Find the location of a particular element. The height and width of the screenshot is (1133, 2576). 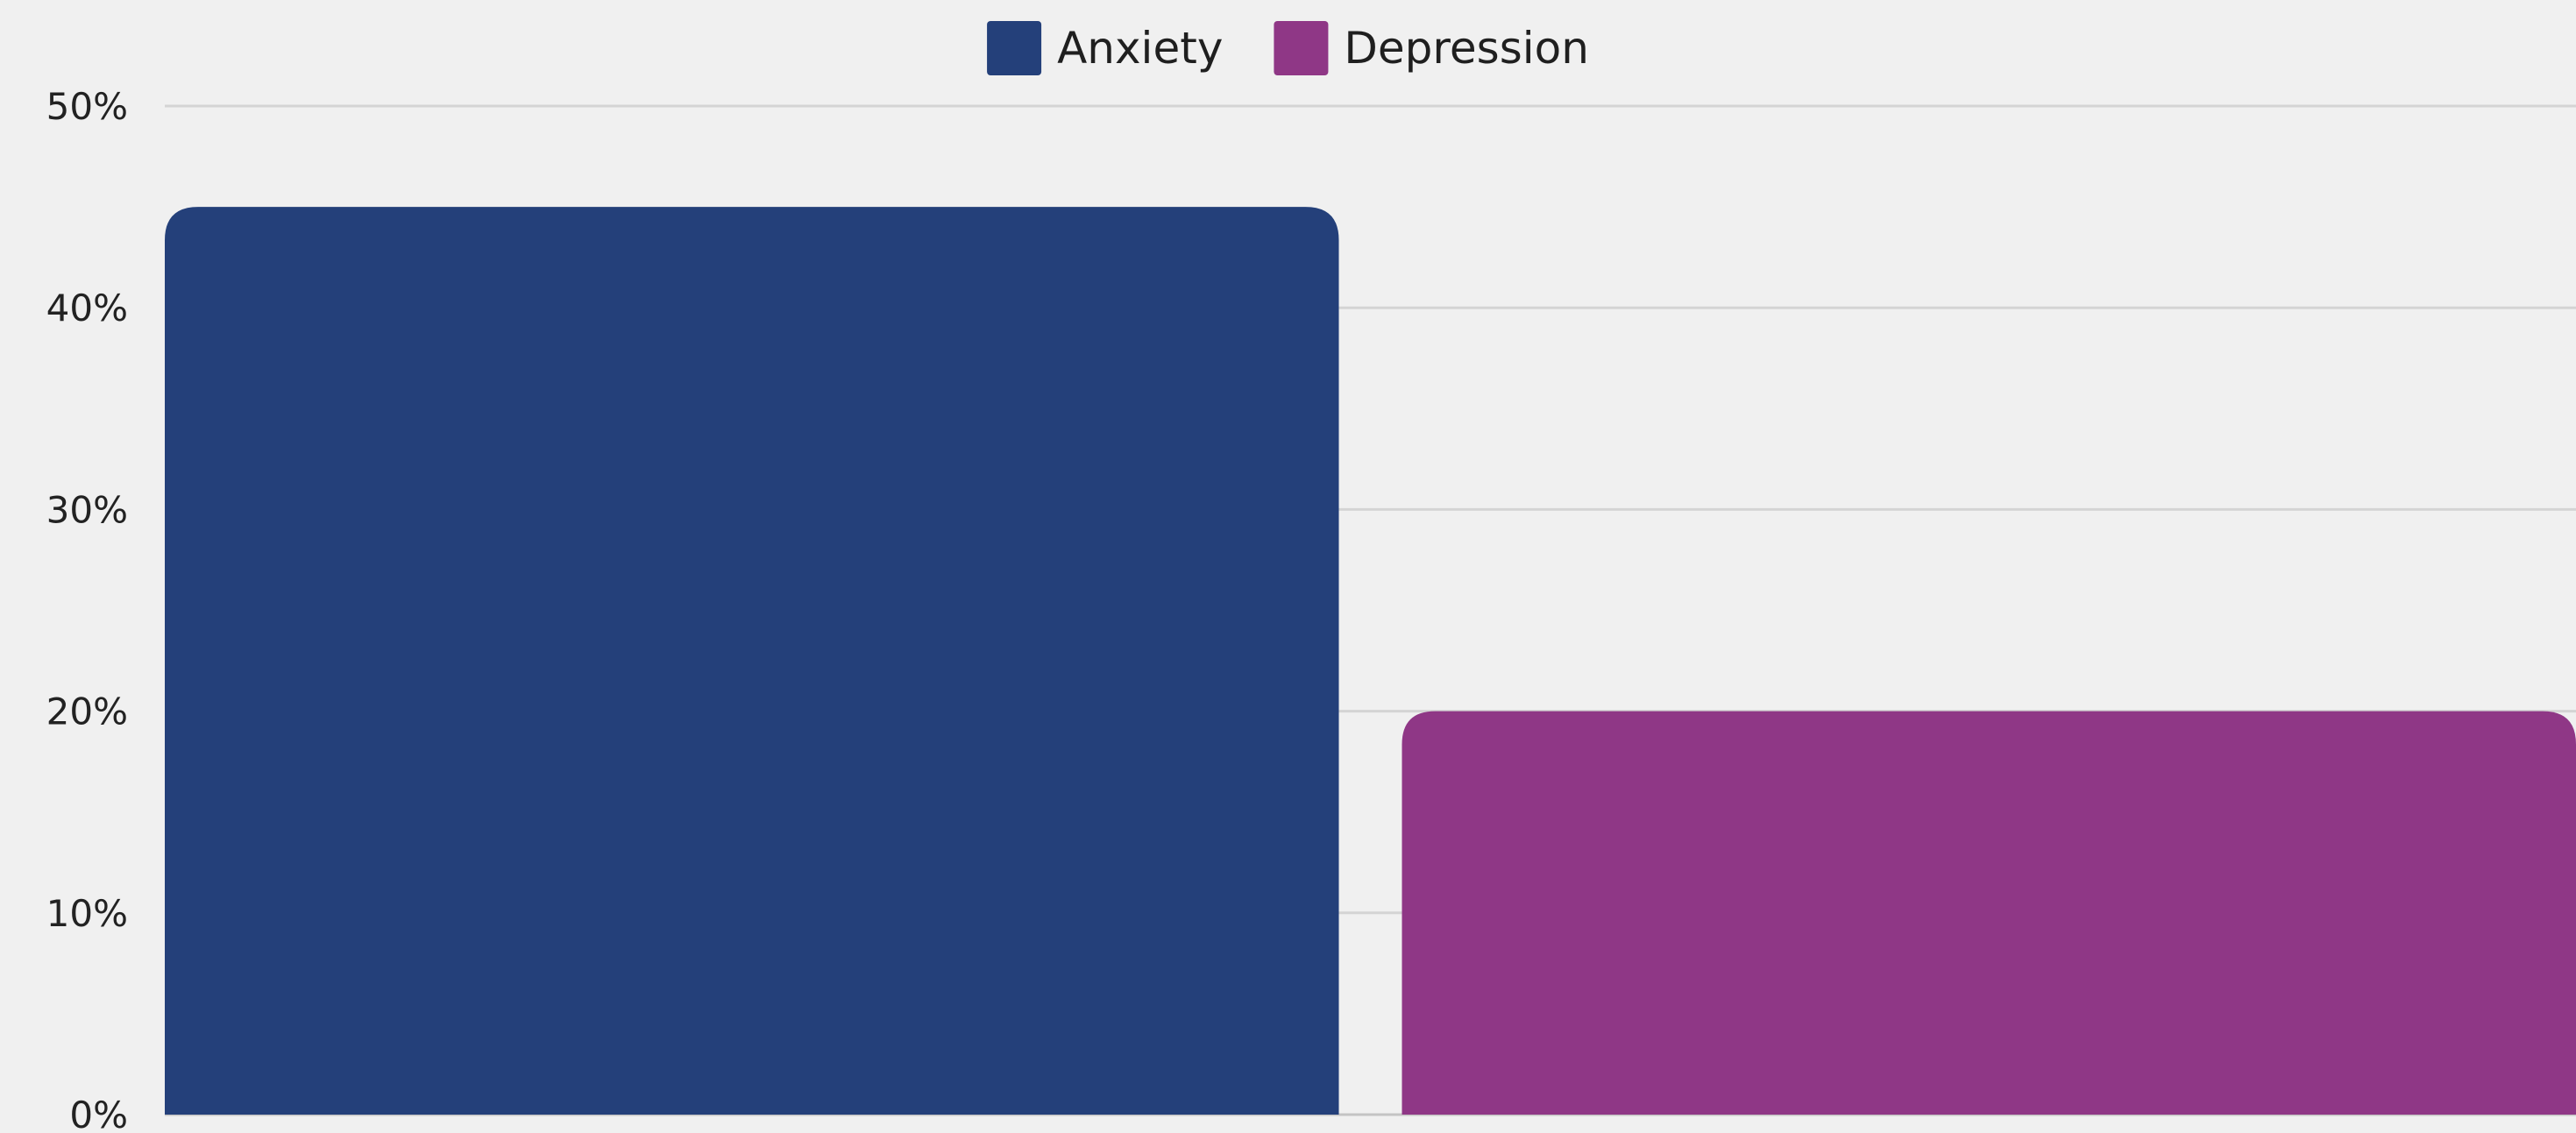

y-tick-label: 20% is located at coordinates (87, 712).